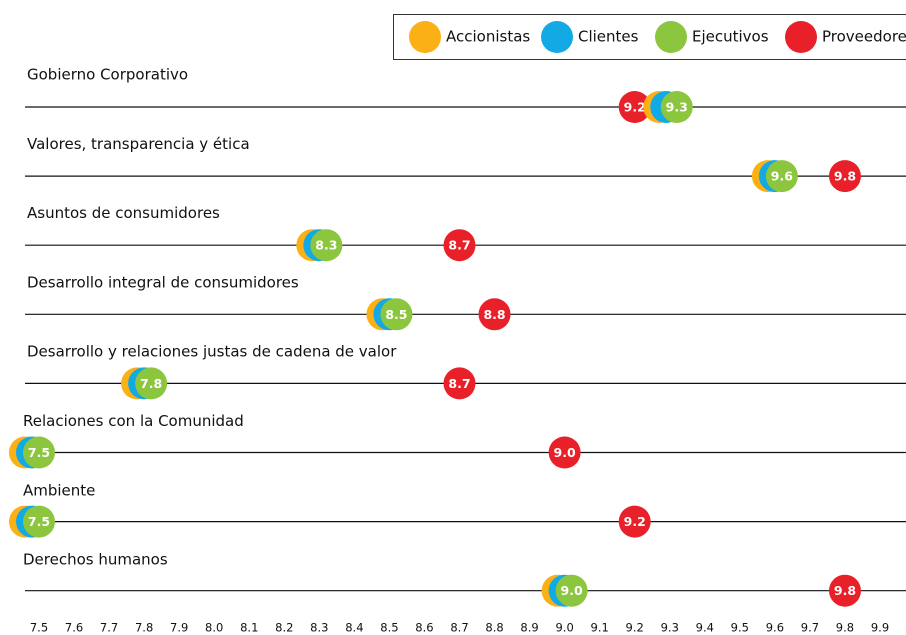 This screenshot has width=906, height=635. I want to click on x-tick-label: 7.6, so click(74, 628).